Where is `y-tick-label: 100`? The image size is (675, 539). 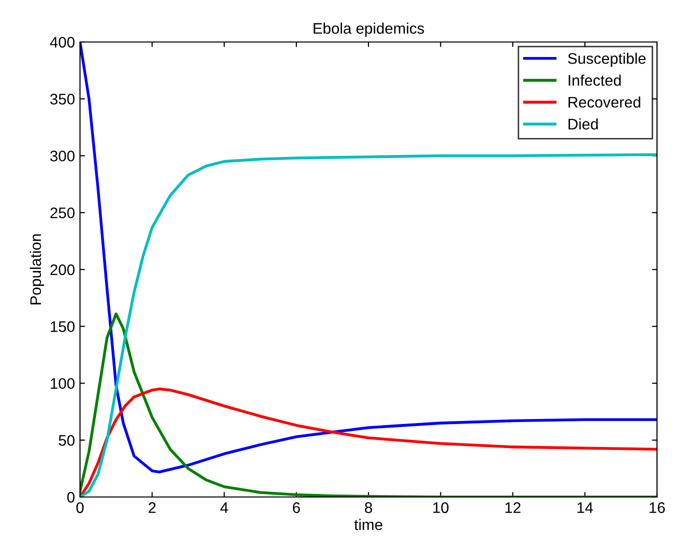 y-tick-label: 100 is located at coordinates (62, 383).